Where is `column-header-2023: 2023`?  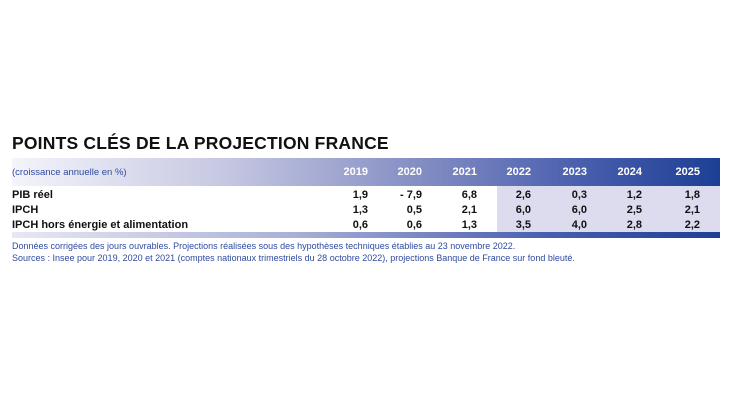 column-header-2023: 2023 is located at coordinates (574, 172).